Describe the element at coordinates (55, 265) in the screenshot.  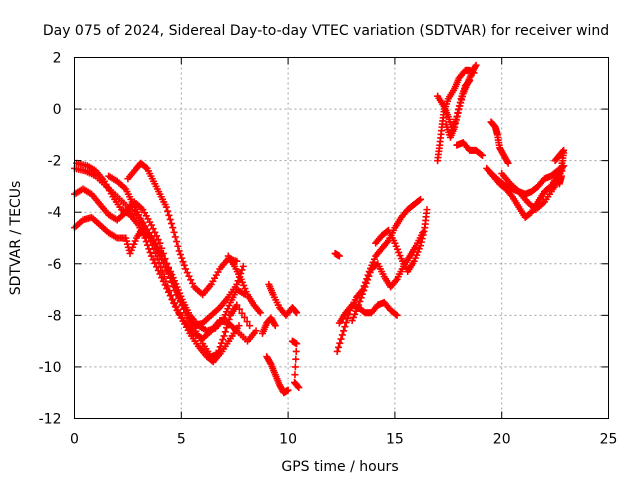
I see `y-tick-label: -6` at that location.